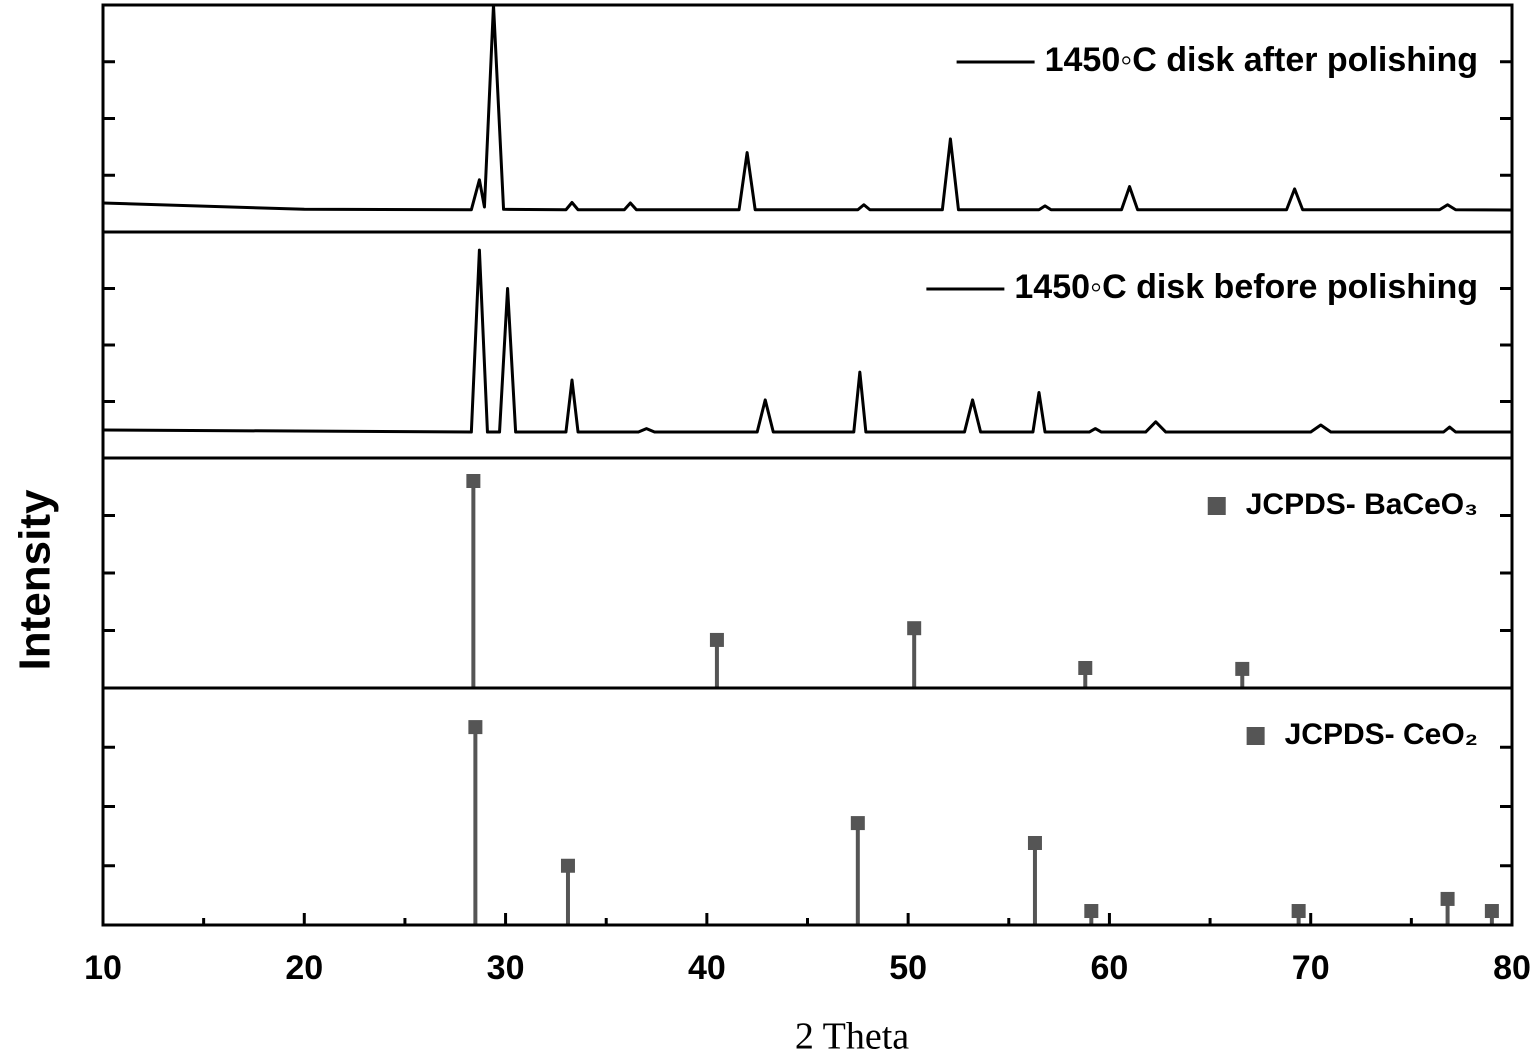 Image resolution: width=1536 pixels, height=1064 pixels. What do you see at coordinates (1110, 968) in the screenshot?
I see `x-tick-label: 60` at bounding box center [1110, 968].